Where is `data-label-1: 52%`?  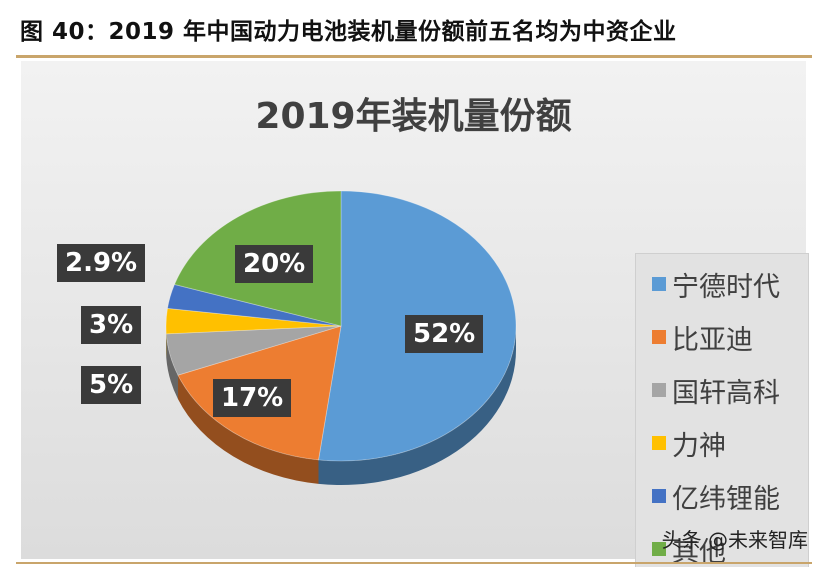
data-label-1: 52% is located at coordinates (444, 334).